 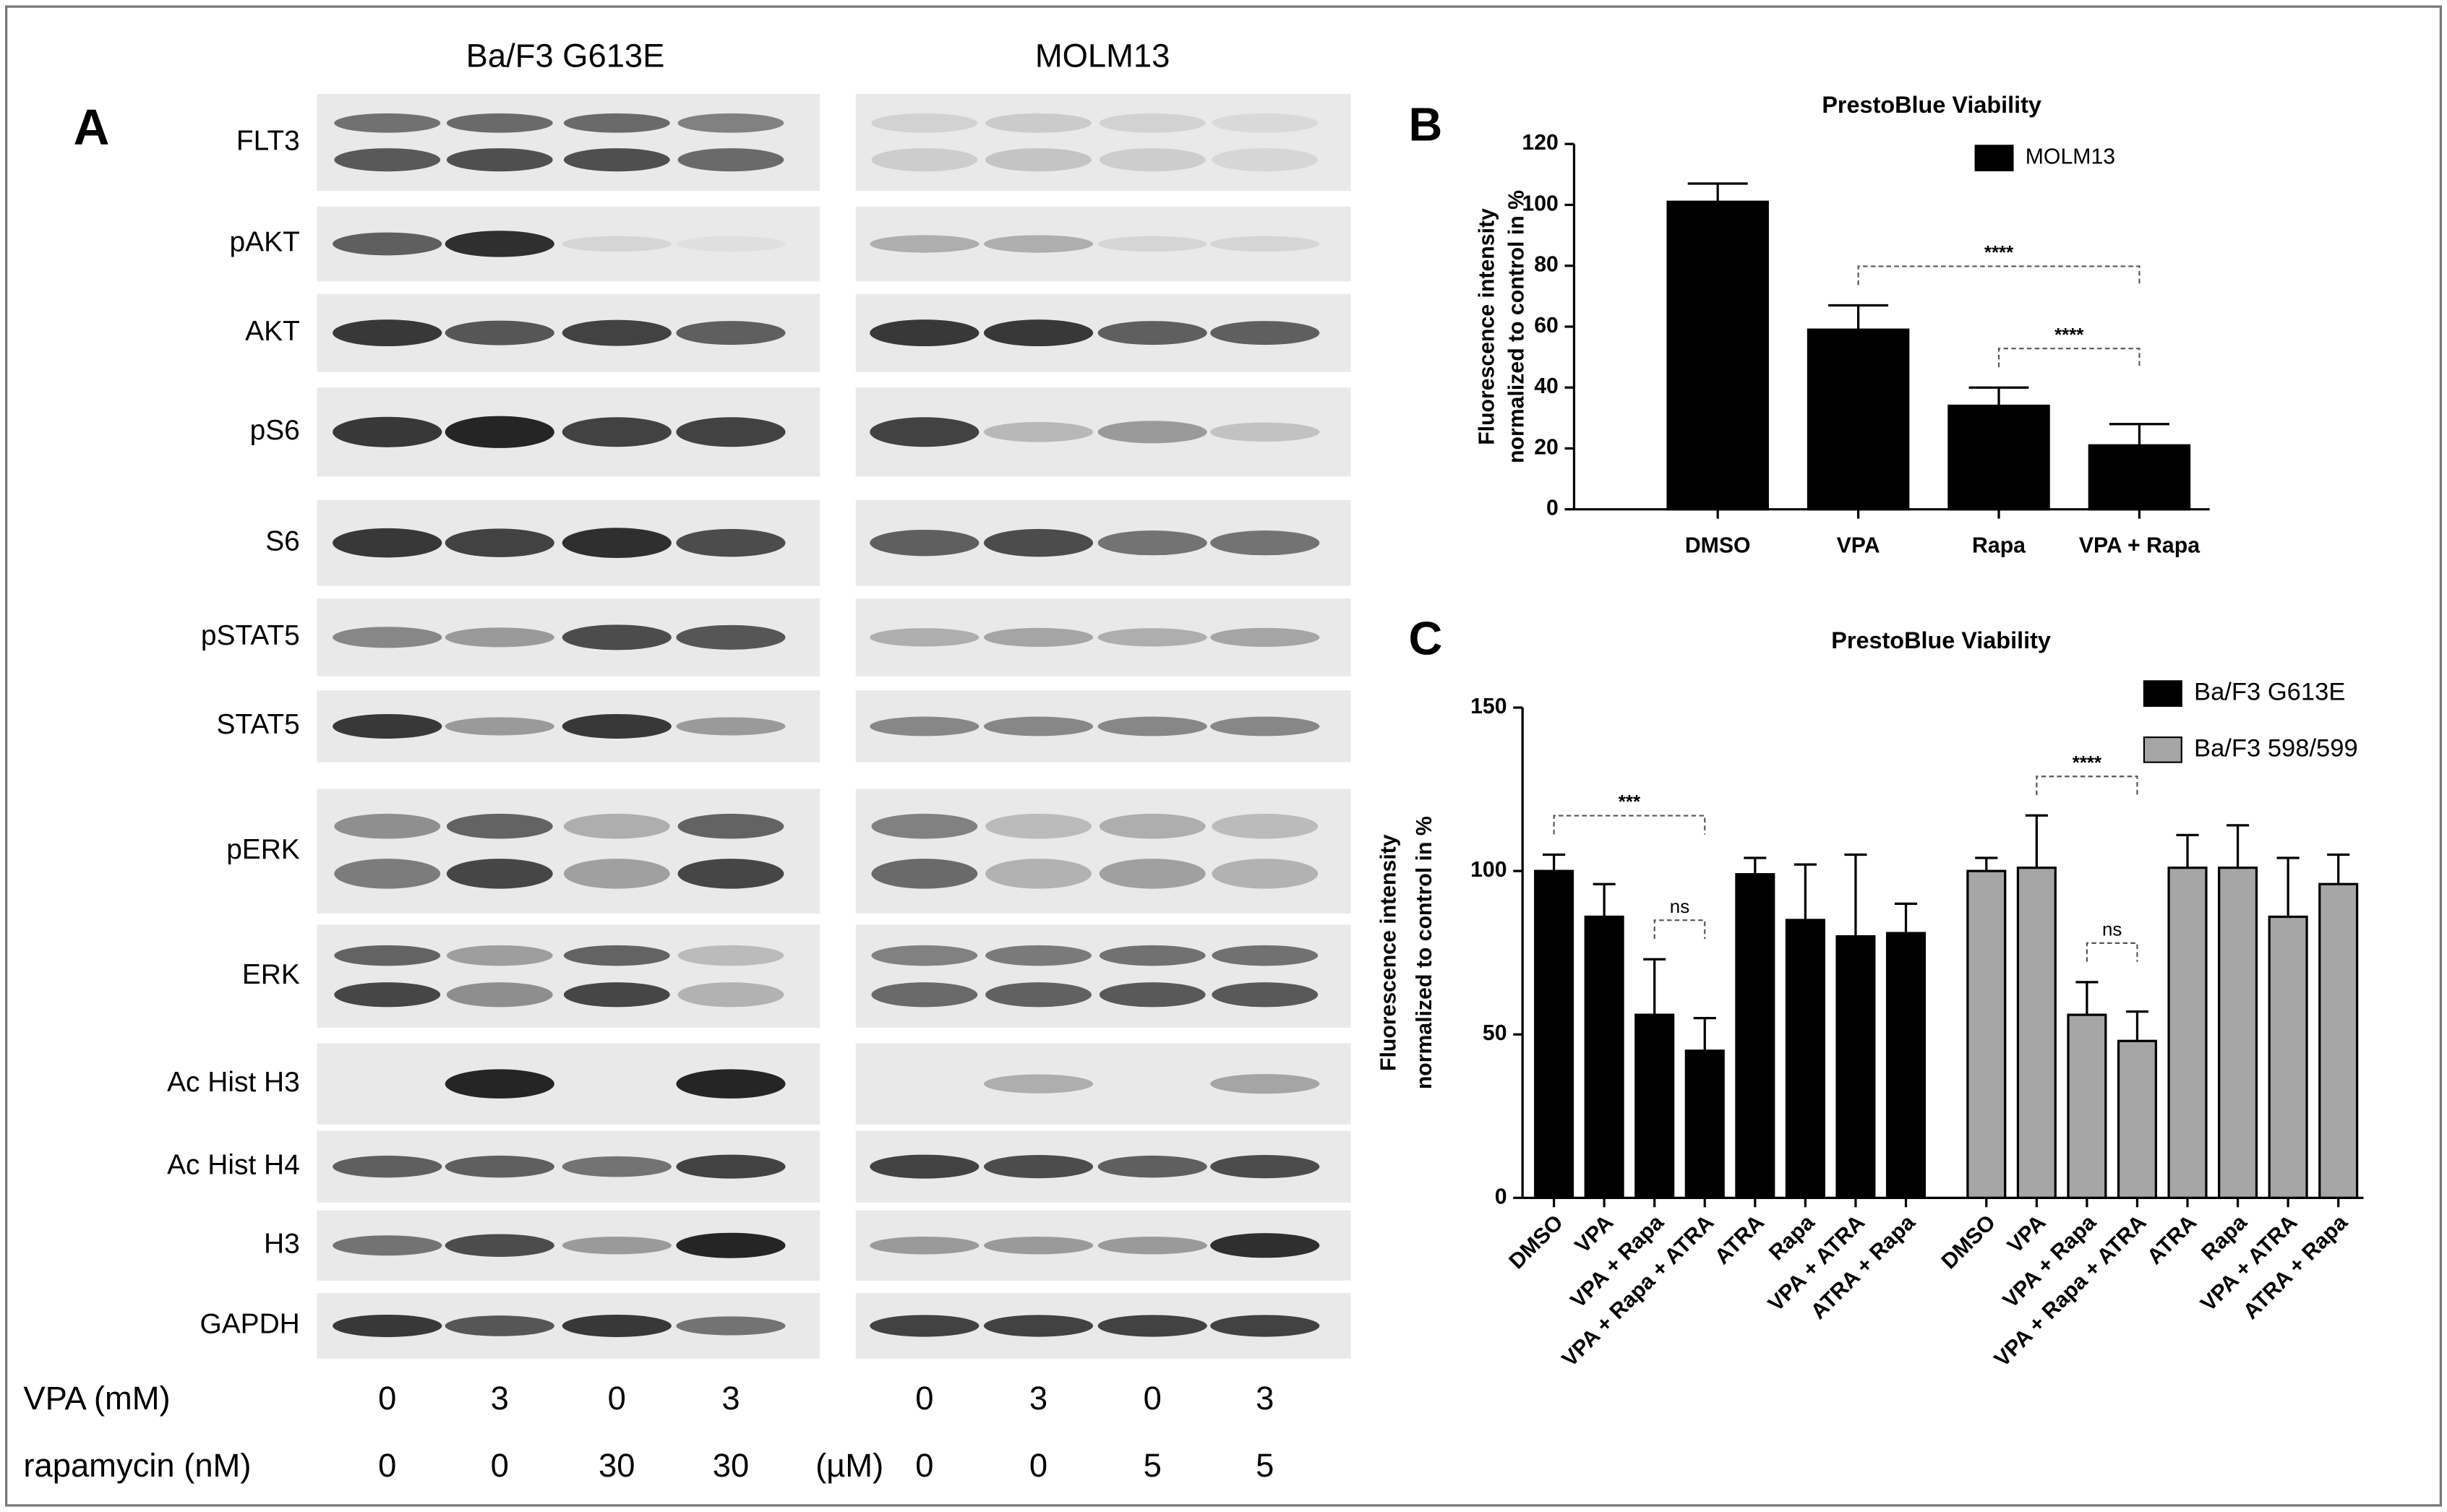 What do you see at coordinates (1547, 447) in the screenshot?
I see `y-tick-label: 20` at bounding box center [1547, 447].